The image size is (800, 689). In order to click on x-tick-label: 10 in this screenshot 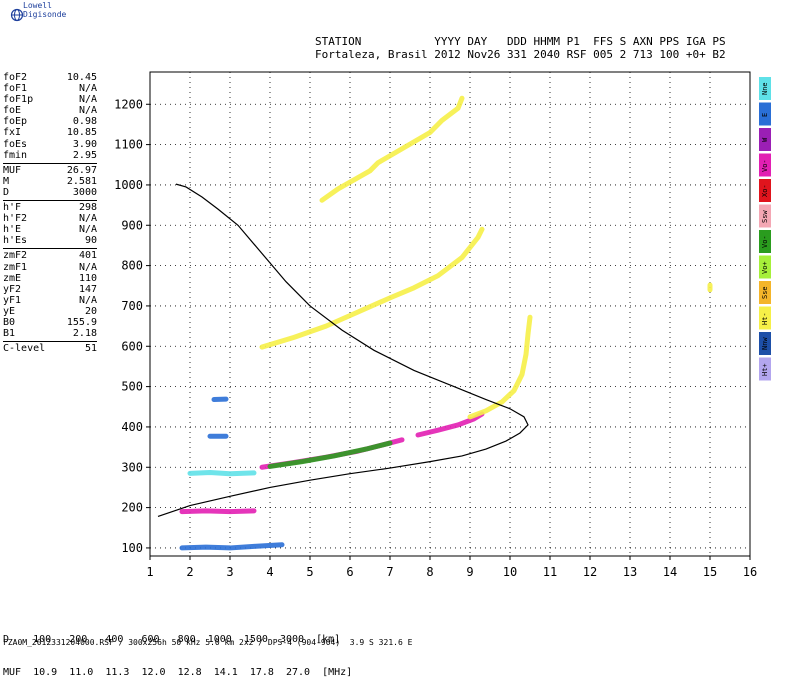, I will do `click(510, 572)`.